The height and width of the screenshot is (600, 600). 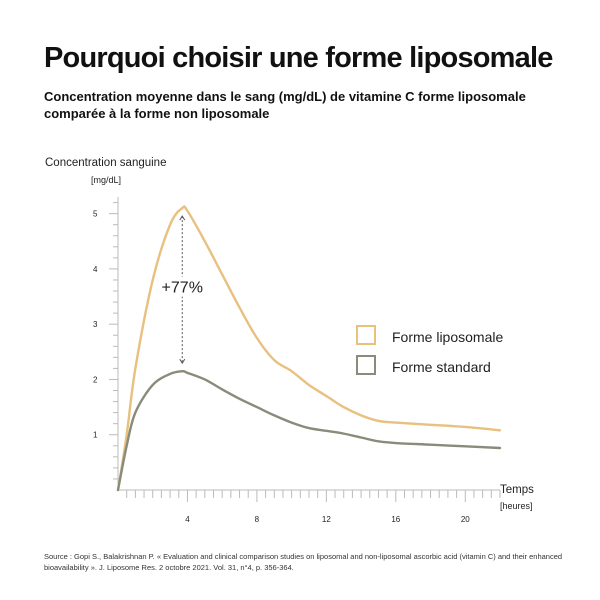 I want to click on x-axis: 4 8 12 16 20, so click(x=309, y=506).